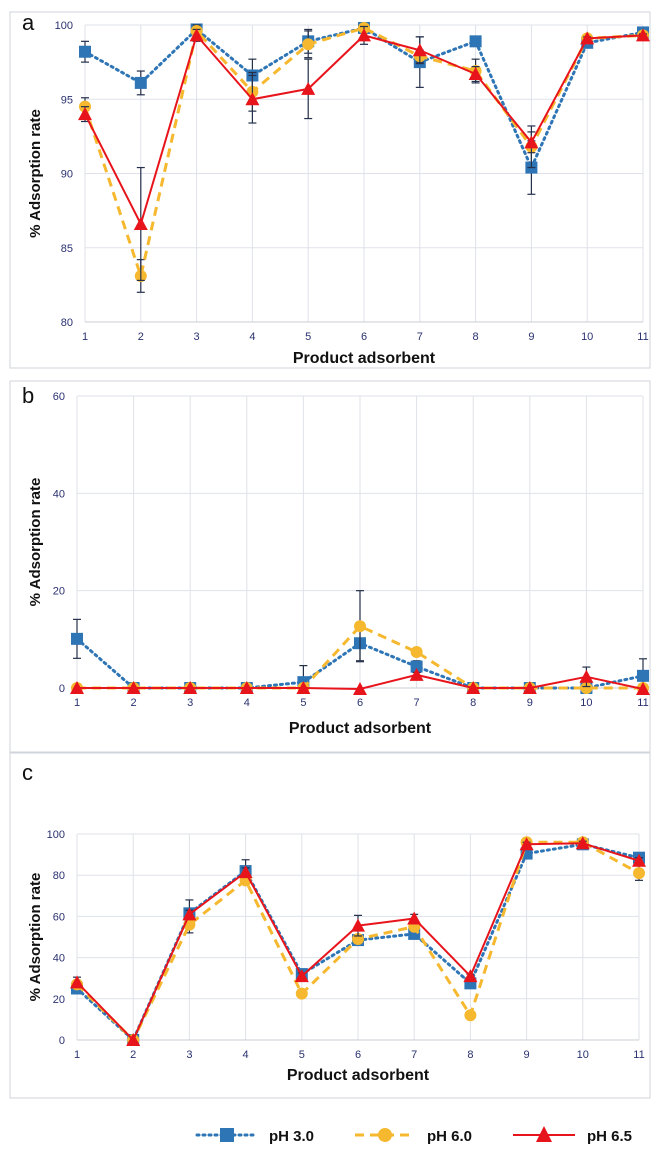 The image size is (662, 1151). Describe the element at coordinates (59, 1000) in the screenshot. I see `y-tick-label: 20` at that location.